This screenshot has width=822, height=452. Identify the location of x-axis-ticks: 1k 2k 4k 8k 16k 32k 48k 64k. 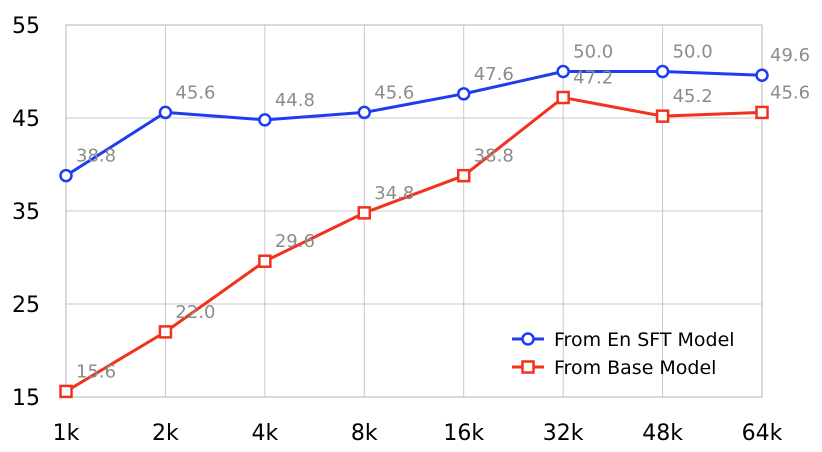
(418, 433).